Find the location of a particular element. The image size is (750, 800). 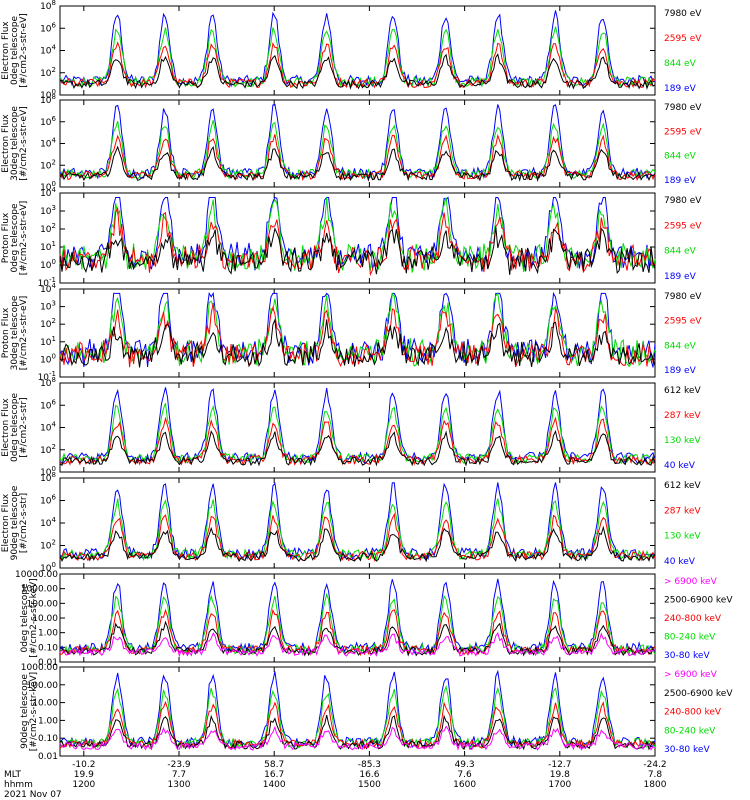

y-tick-label: 10000.00 is located at coordinates (36, 575).